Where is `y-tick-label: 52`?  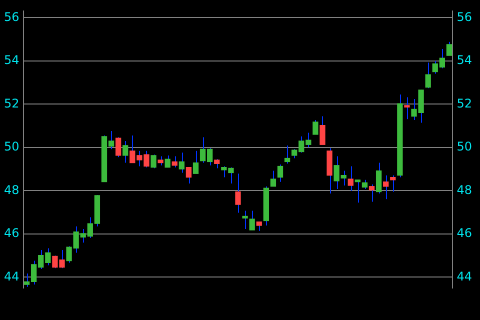 y-tick-label: 52 is located at coordinates (12, 103).